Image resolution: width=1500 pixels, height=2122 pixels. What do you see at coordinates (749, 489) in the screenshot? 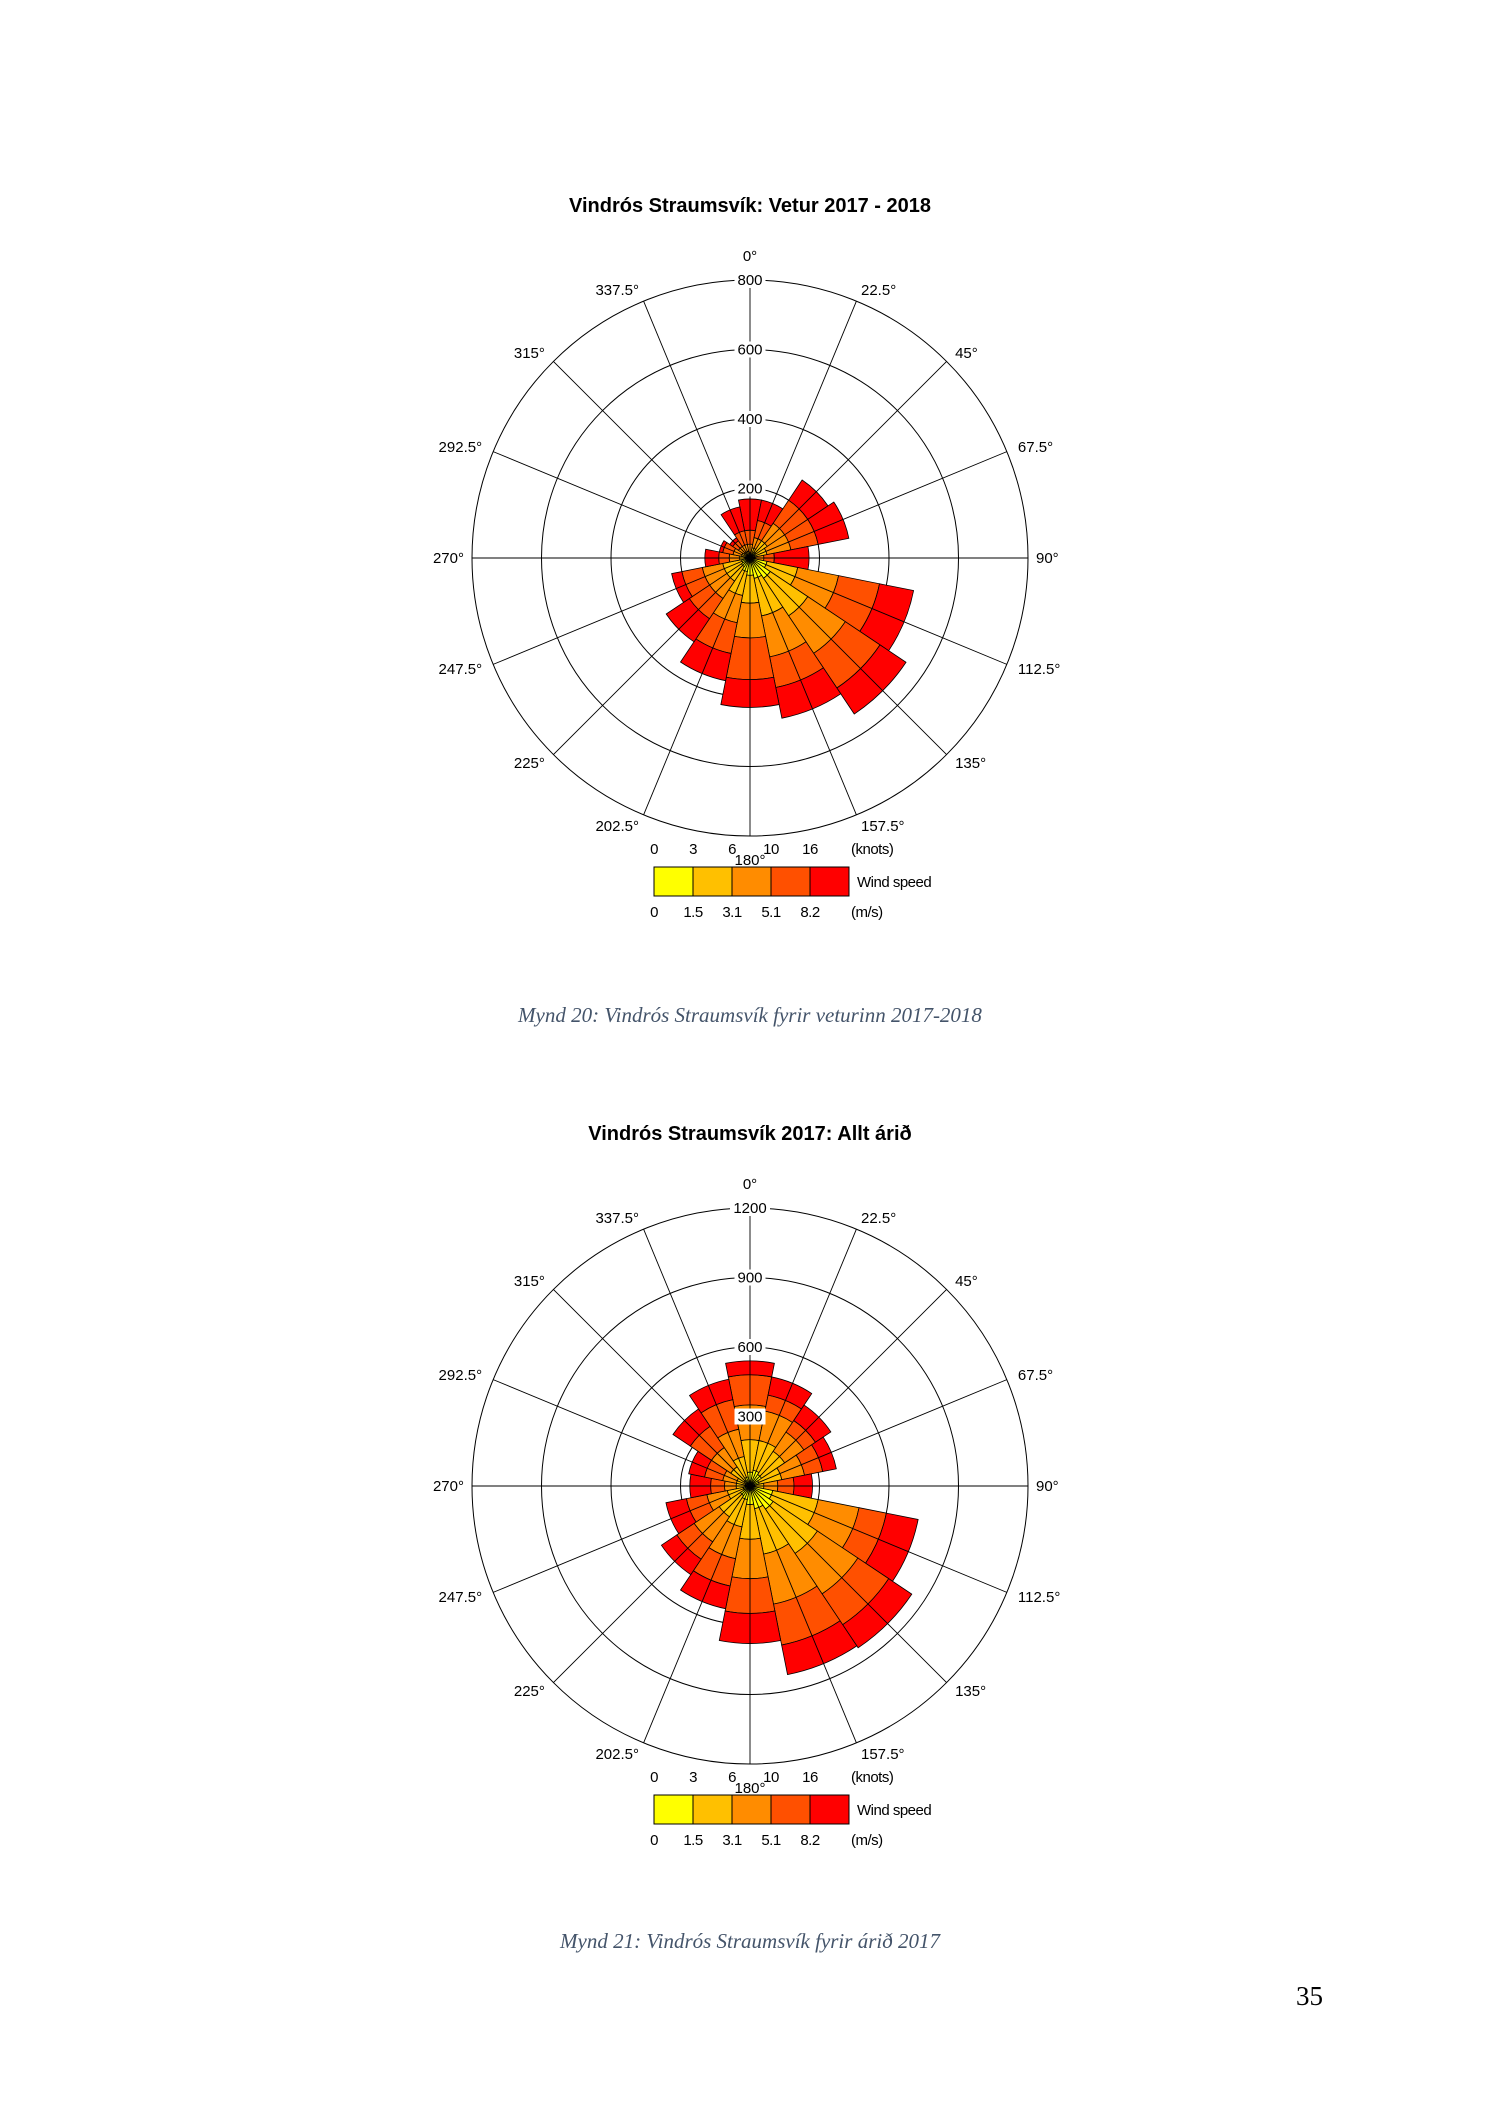
I see `ring-label: 200` at bounding box center [749, 489].